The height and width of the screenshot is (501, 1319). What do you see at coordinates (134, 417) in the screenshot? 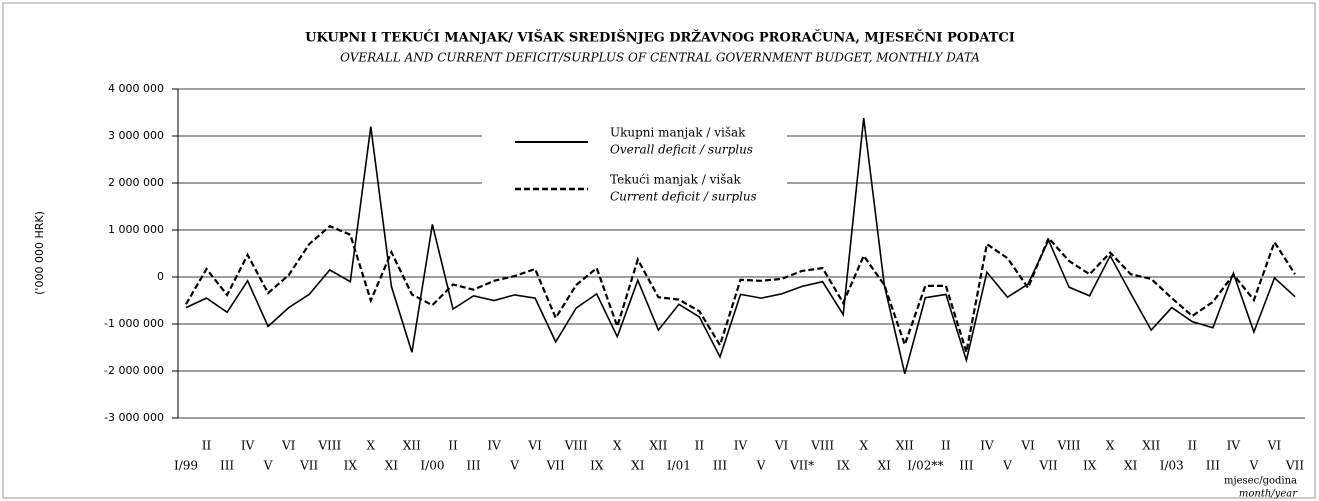
I see `y-tick-label: -3 000 000` at bounding box center [134, 417].